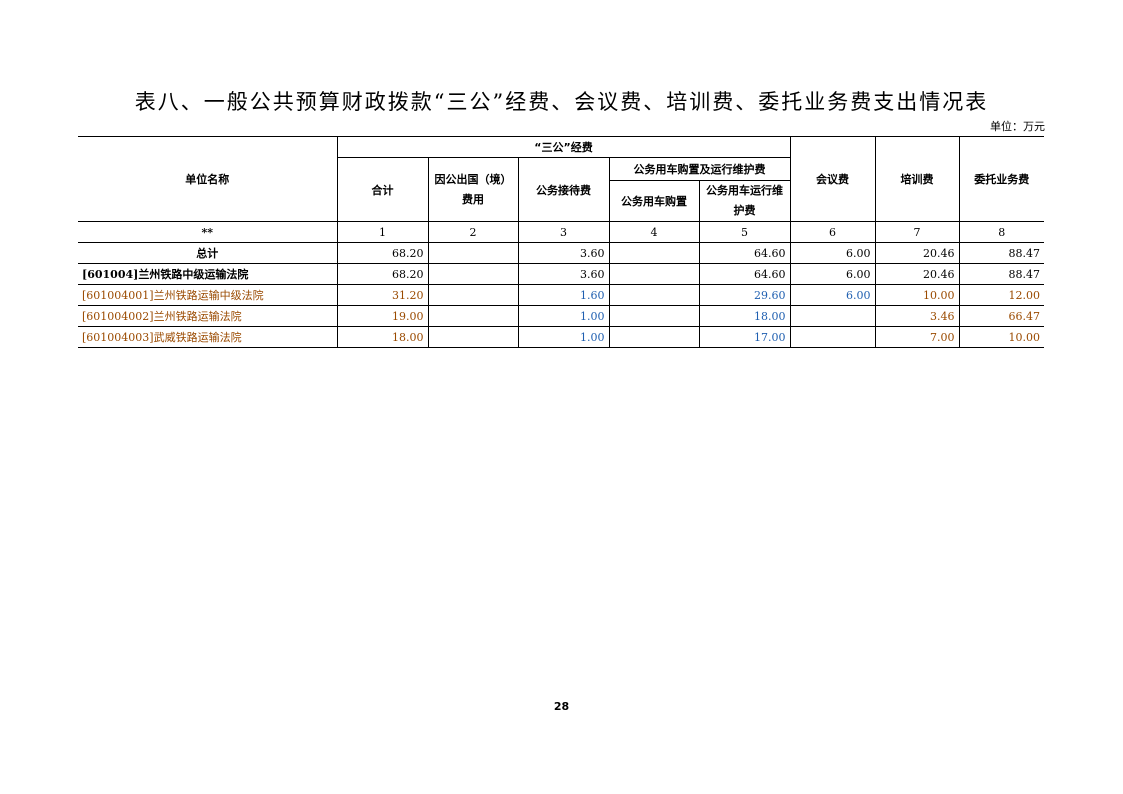 The height and width of the screenshot is (794, 1123). What do you see at coordinates (561, 706) in the screenshot?
I see `page-number: 28` at bounding box center [561, 706].